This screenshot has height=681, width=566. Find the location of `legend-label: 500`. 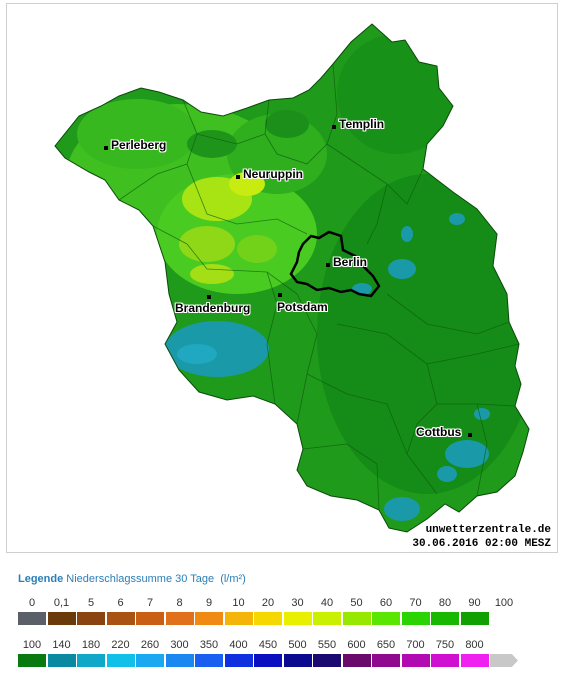

legend-label: 500 is located at coordinates (297, 645).